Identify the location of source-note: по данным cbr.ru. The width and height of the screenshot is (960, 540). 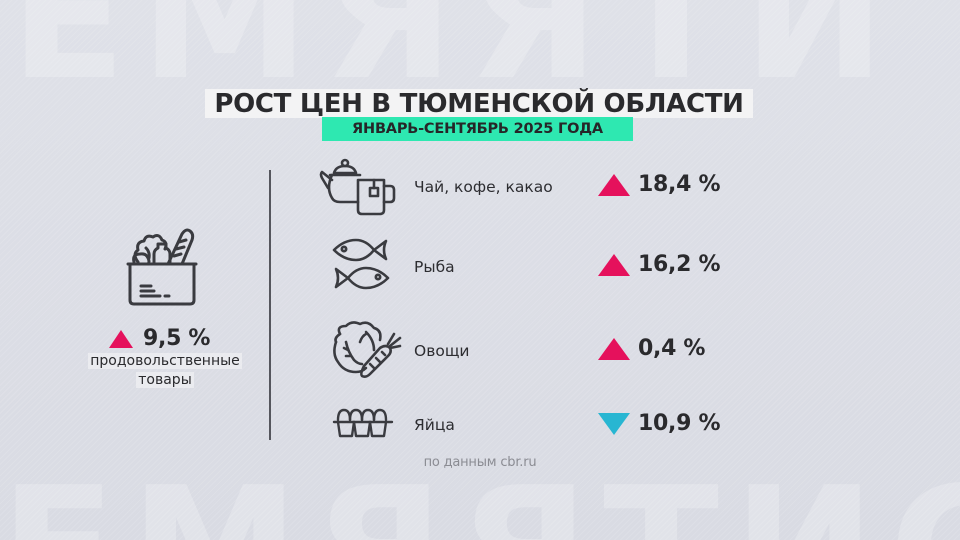
(480, 462).